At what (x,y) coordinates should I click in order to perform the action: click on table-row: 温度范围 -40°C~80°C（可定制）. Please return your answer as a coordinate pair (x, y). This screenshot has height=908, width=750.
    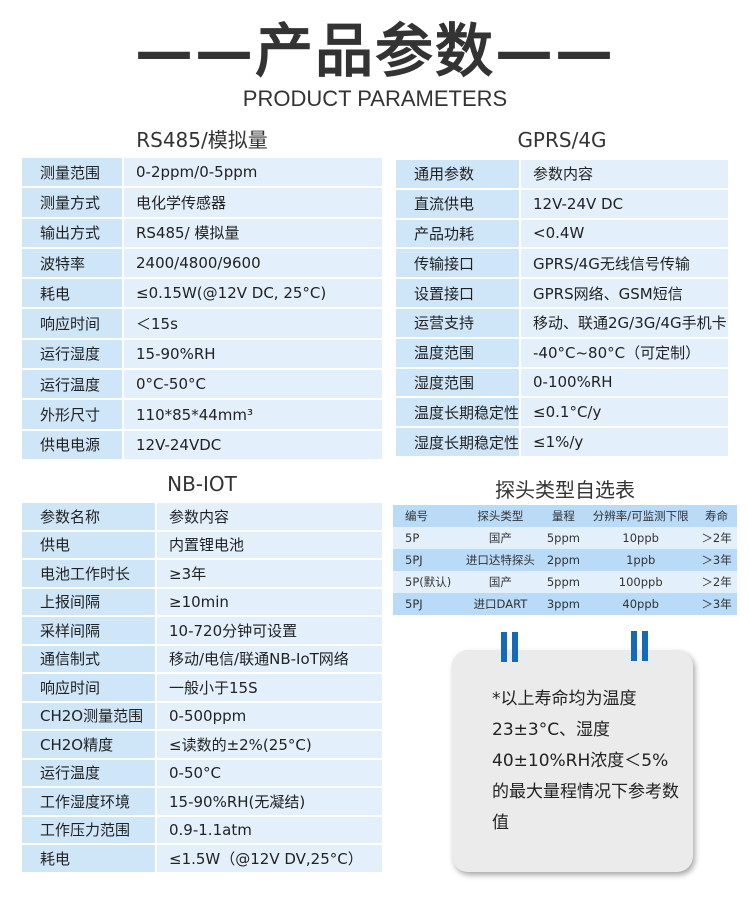
    Looking at the image, I should click on (562, 353).